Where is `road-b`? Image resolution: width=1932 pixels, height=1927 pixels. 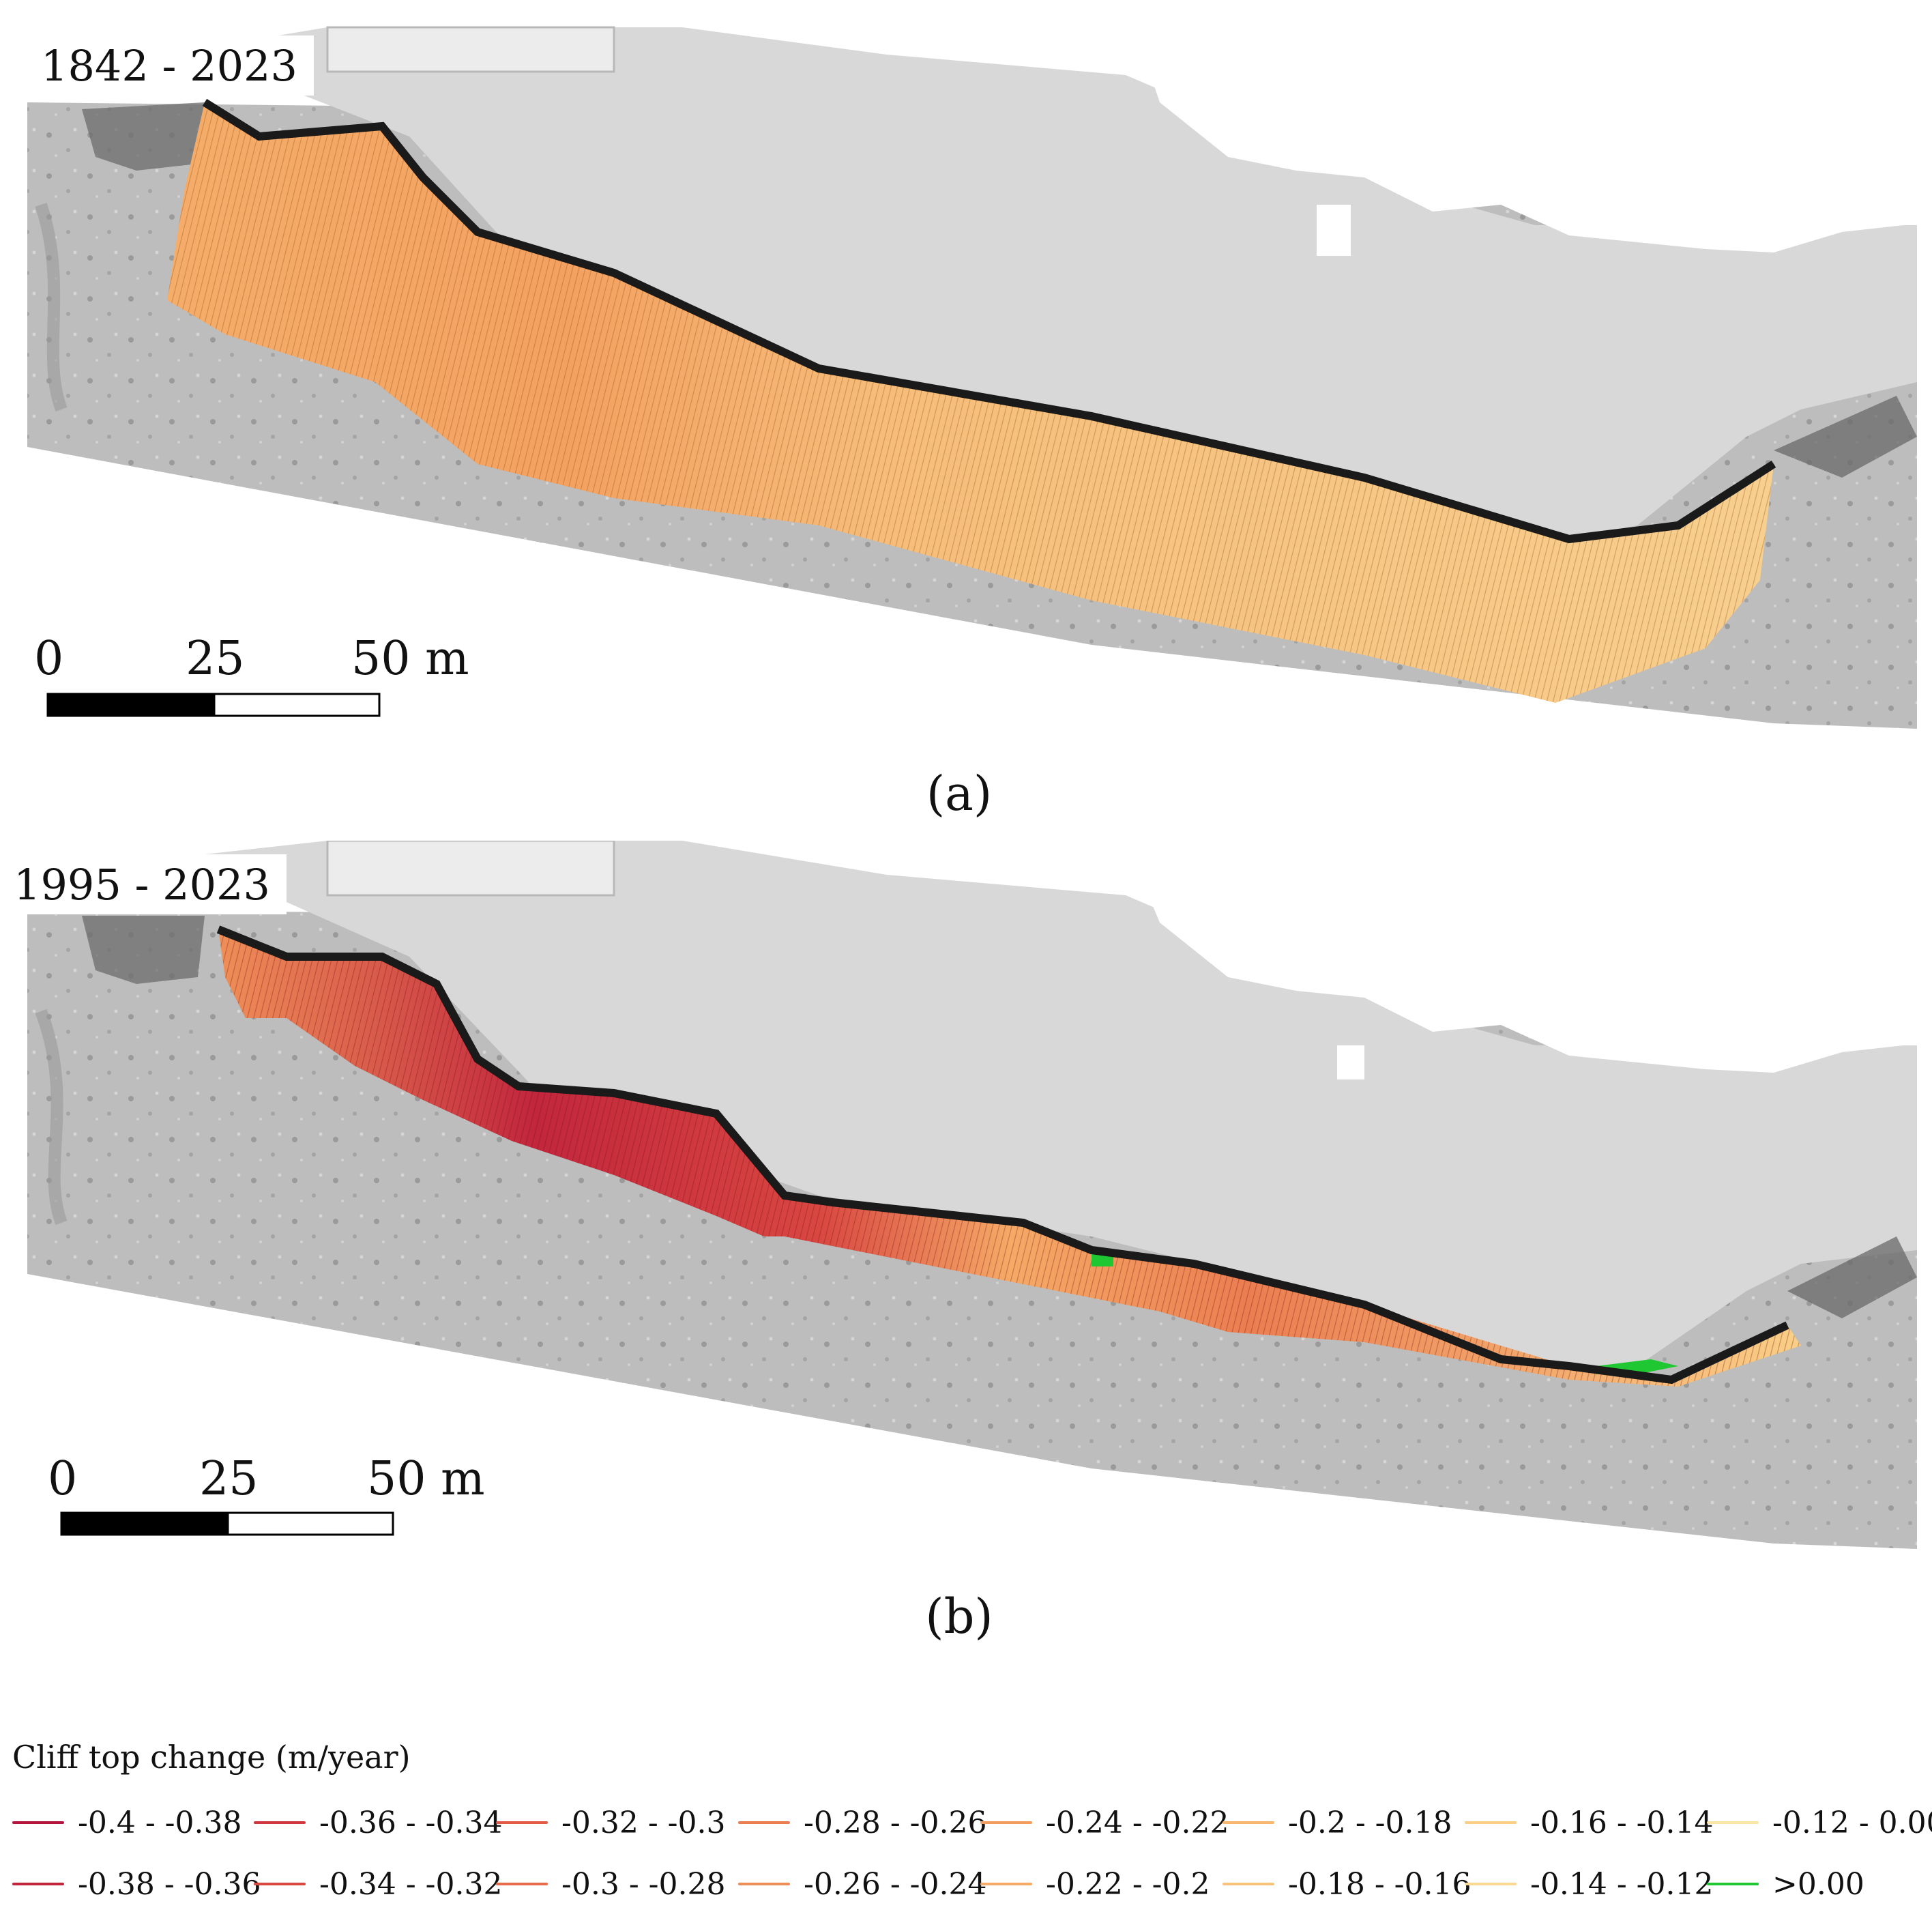 road-b is located at coordinates (470, 869).